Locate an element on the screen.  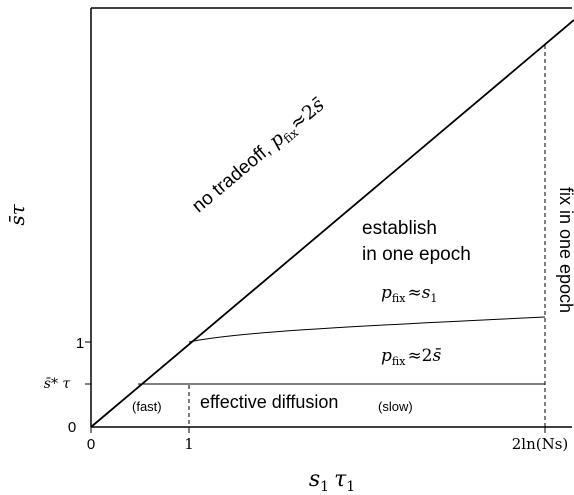
x-tick-label-0: 0 is located at coordinates (91, 444).